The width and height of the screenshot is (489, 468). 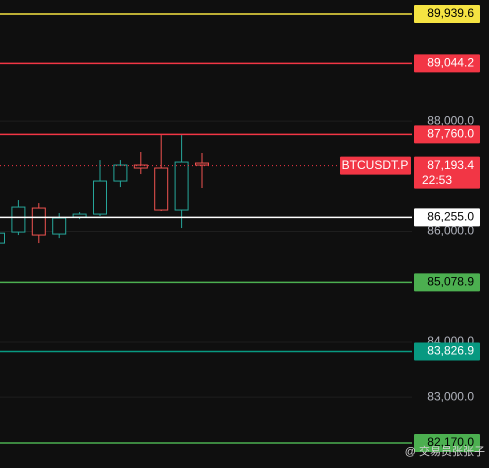 I want to click on watermark: @ 交易员张张子, so click(x=445, y=451).